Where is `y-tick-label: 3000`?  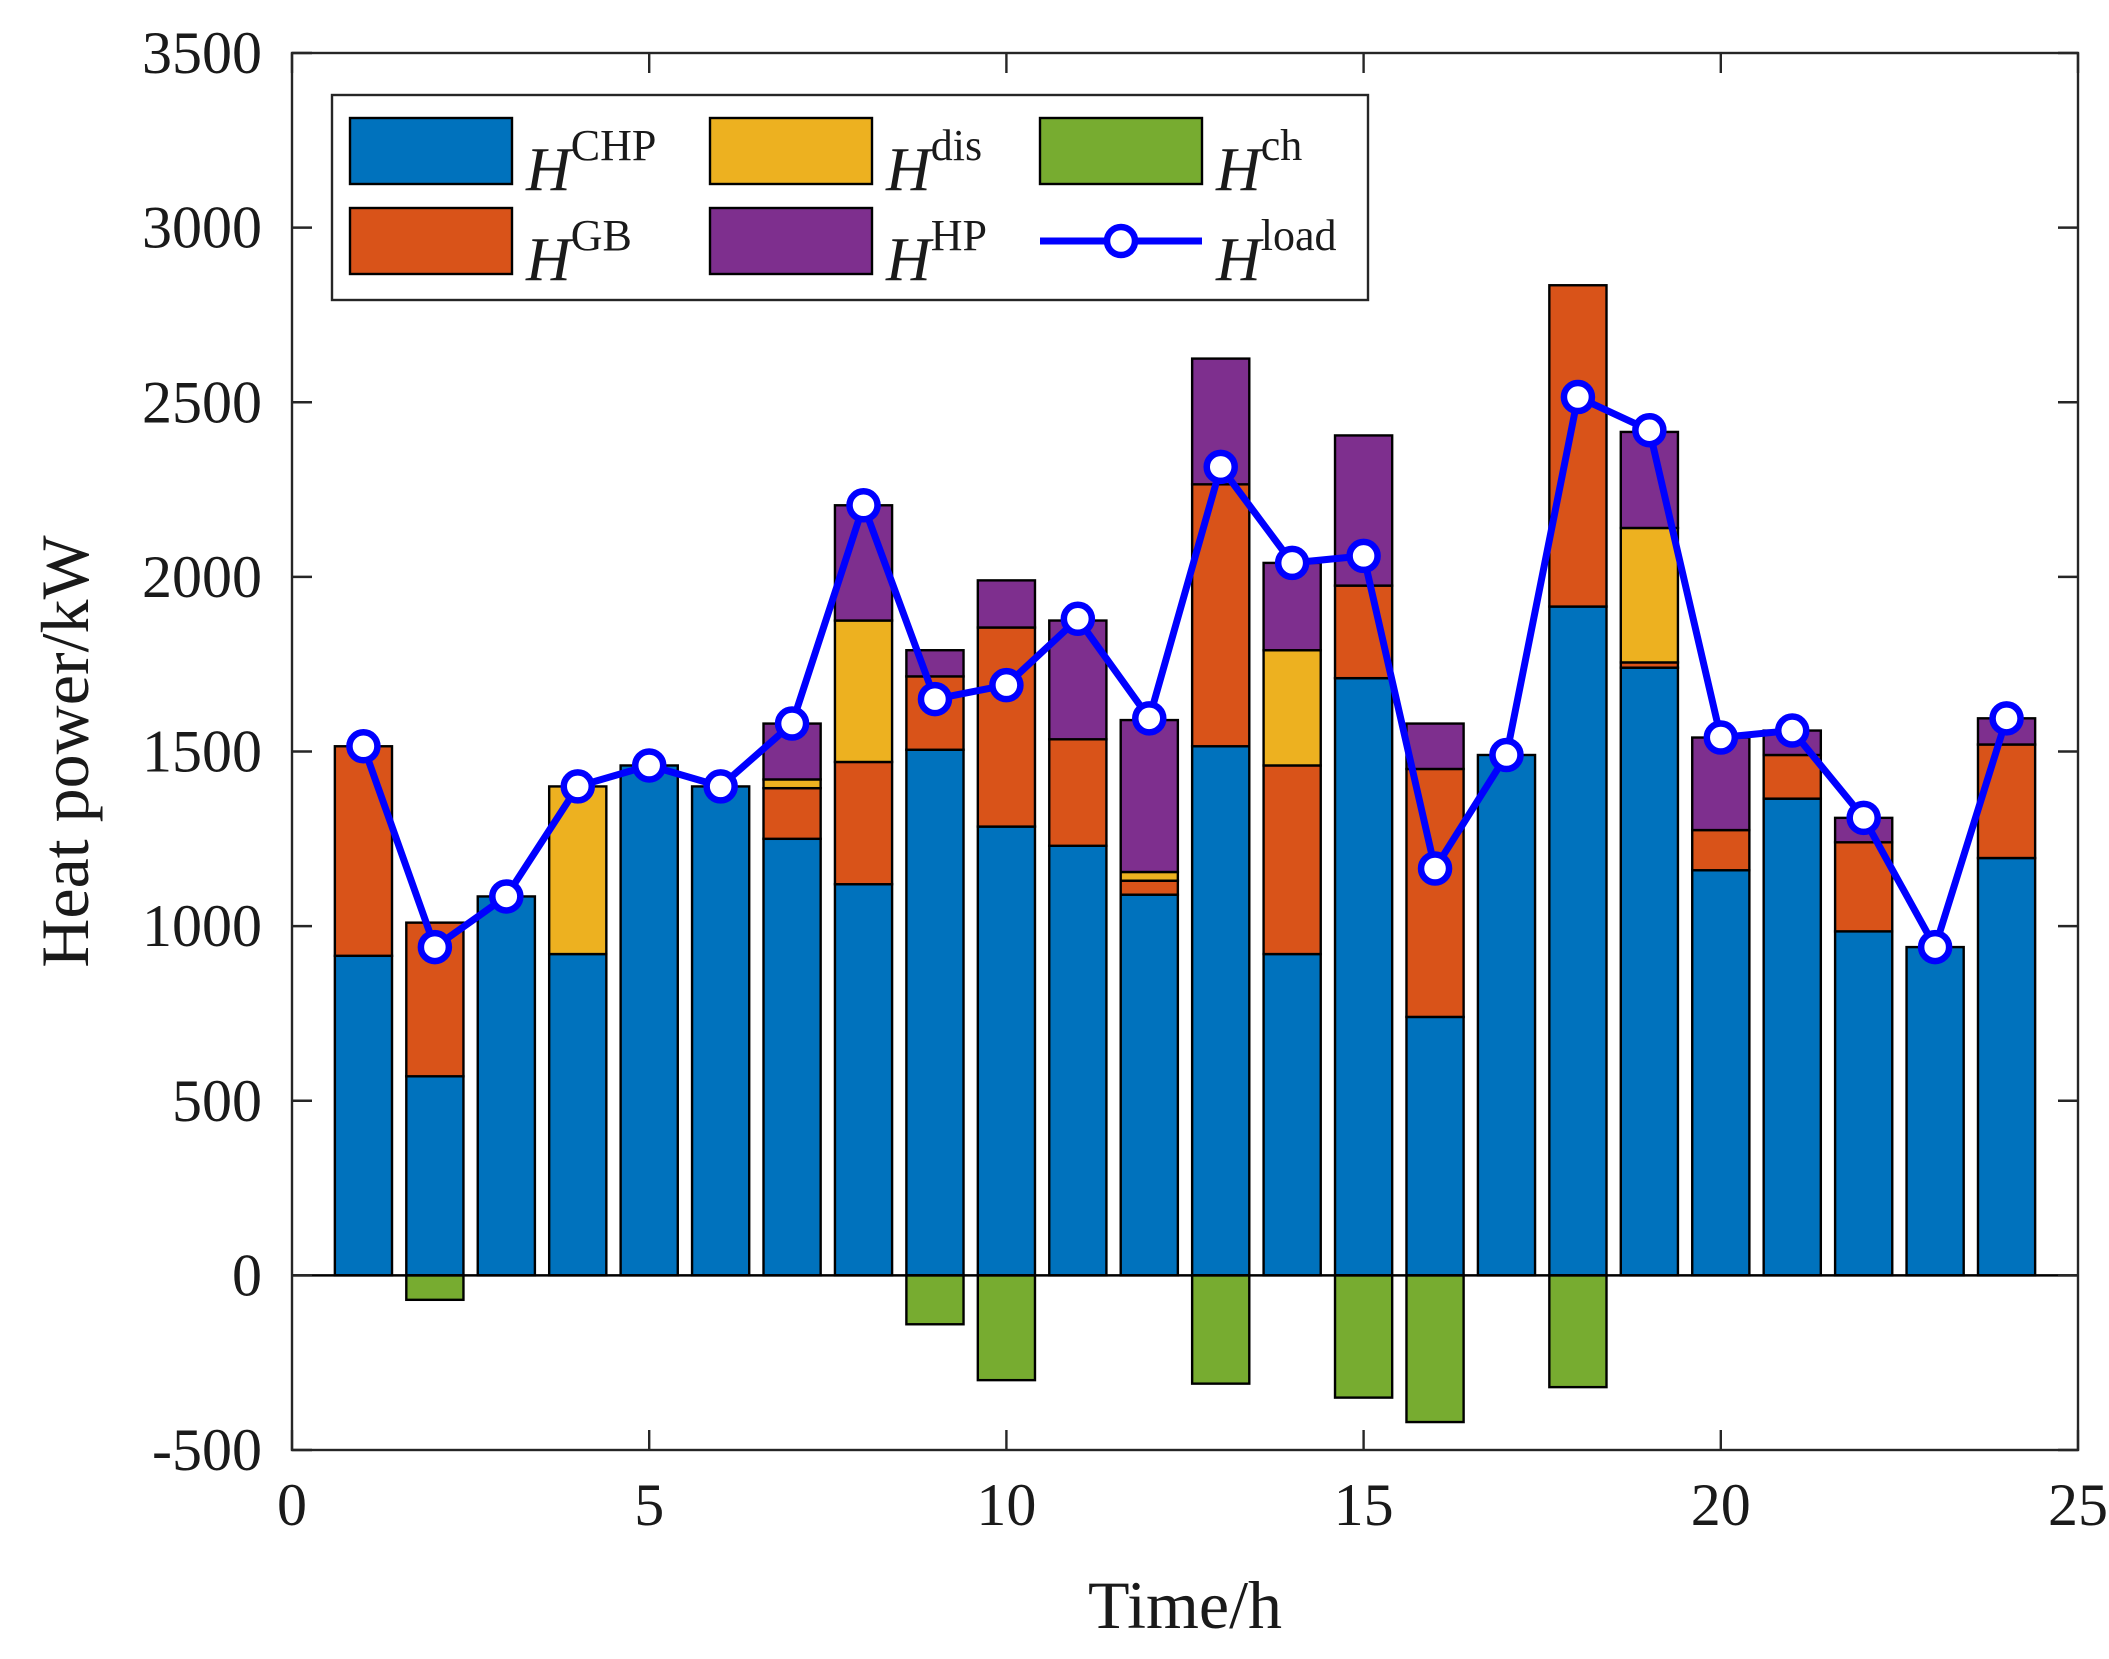 y-tick-label: 3000 is located at coordinates (202, 228).